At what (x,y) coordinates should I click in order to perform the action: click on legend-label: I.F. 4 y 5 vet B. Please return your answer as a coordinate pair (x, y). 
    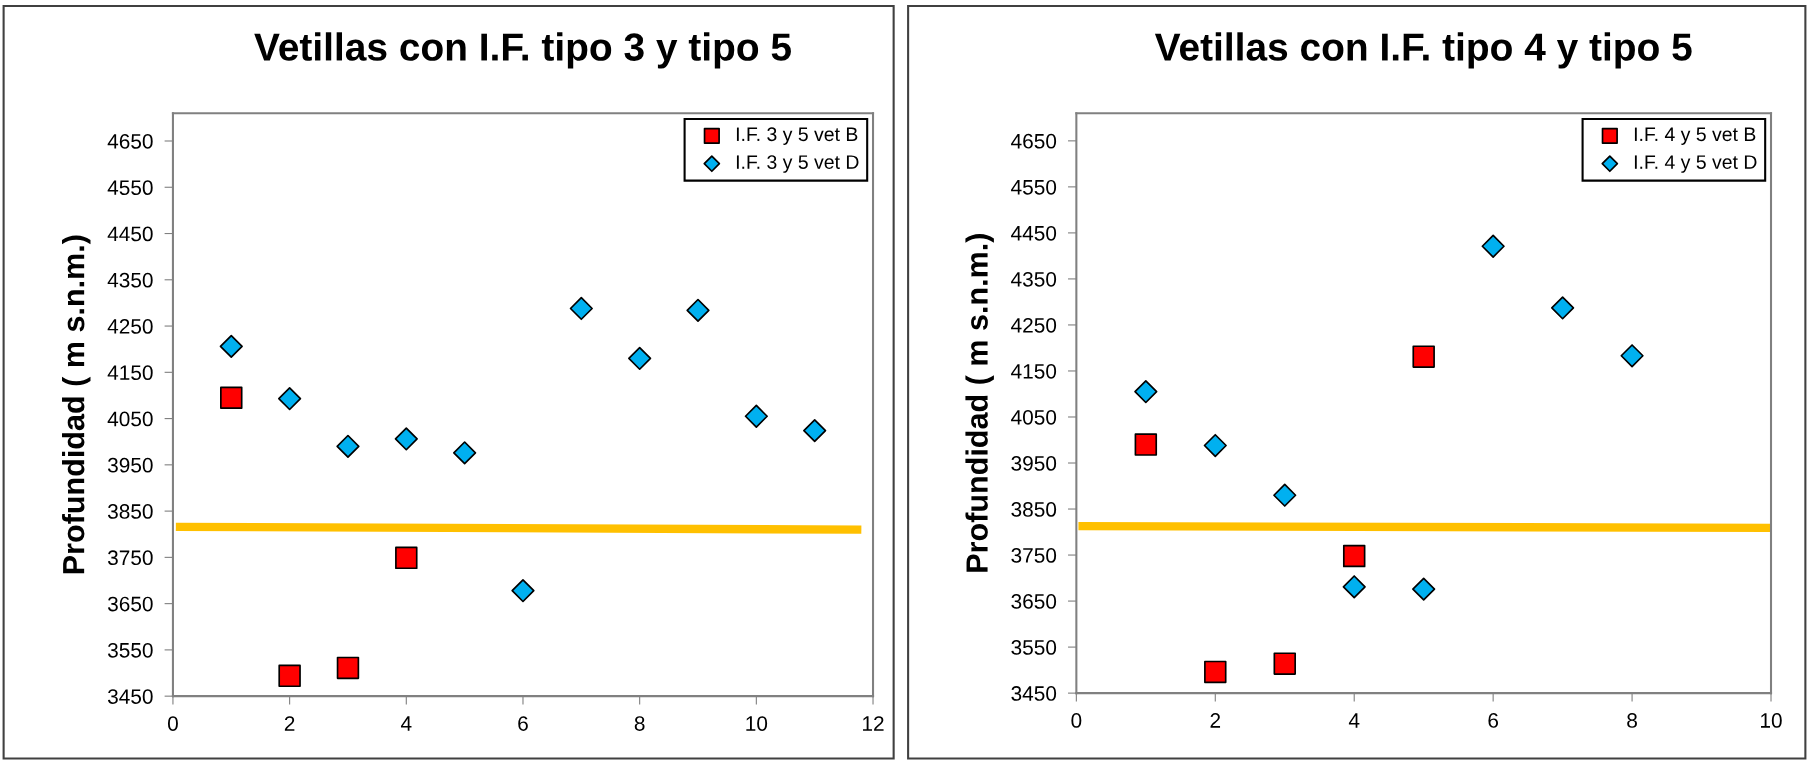
    Looking at the image, I should click on (1695, 136).